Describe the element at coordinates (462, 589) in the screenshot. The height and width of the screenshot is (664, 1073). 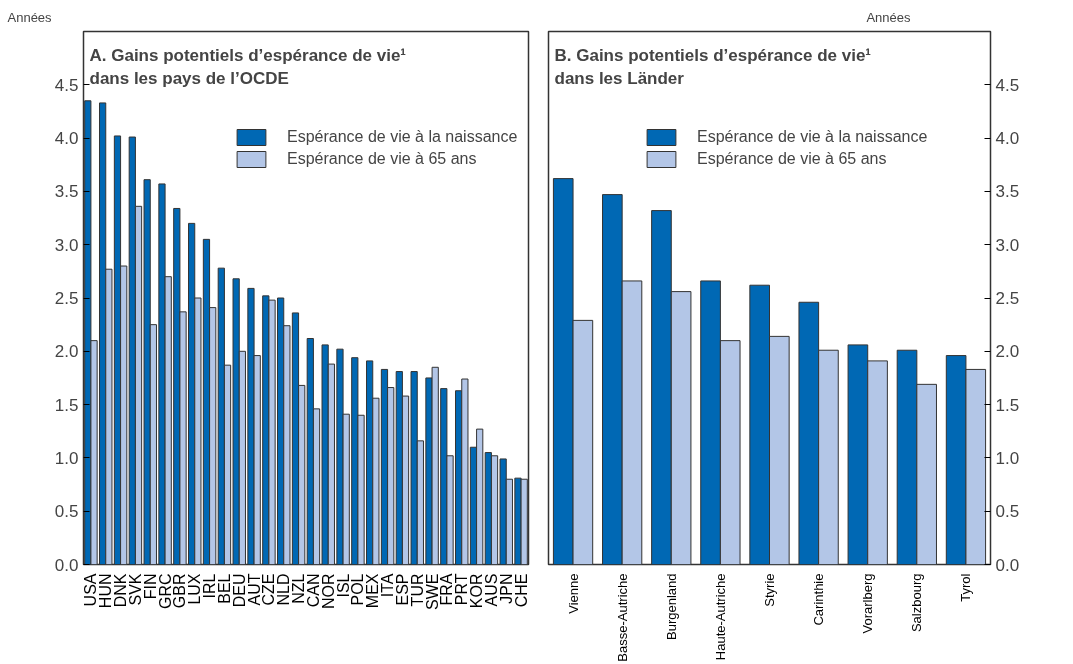
I see `x-tick-label: PRT` at that location.